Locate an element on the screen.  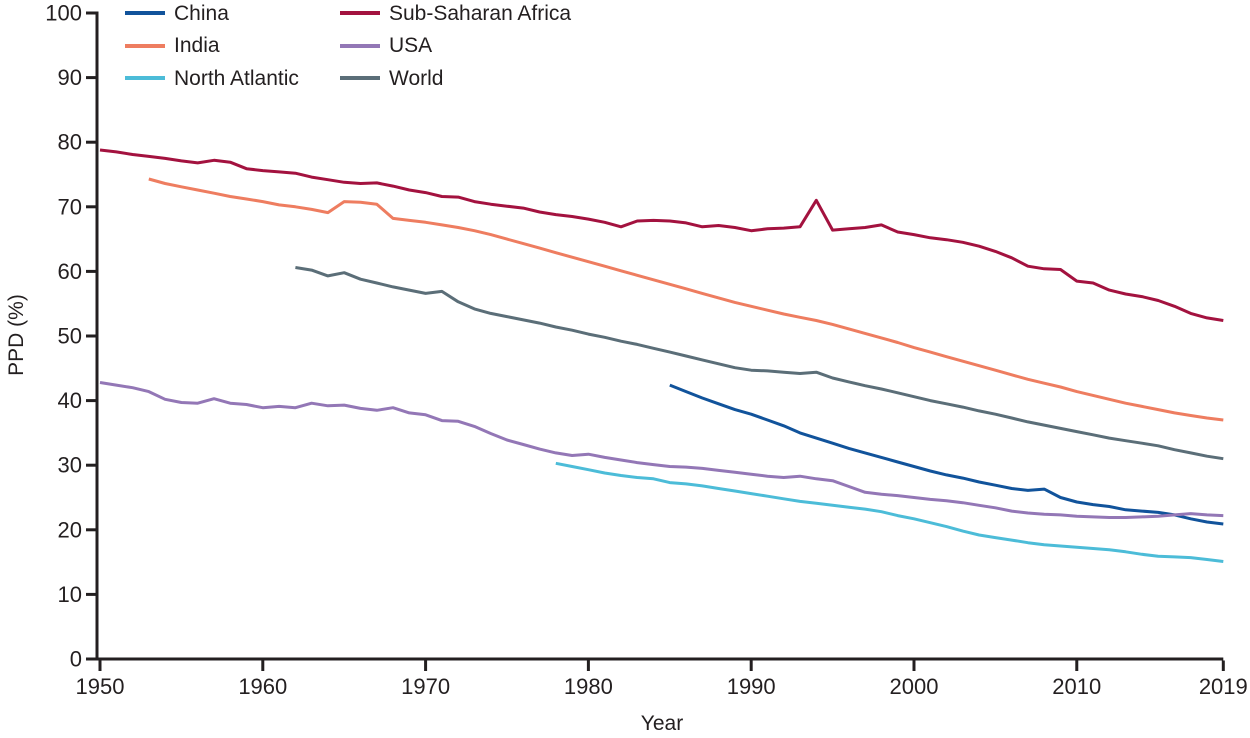
y-axis-title: PPD (%) is located at coordinates (16, 335).